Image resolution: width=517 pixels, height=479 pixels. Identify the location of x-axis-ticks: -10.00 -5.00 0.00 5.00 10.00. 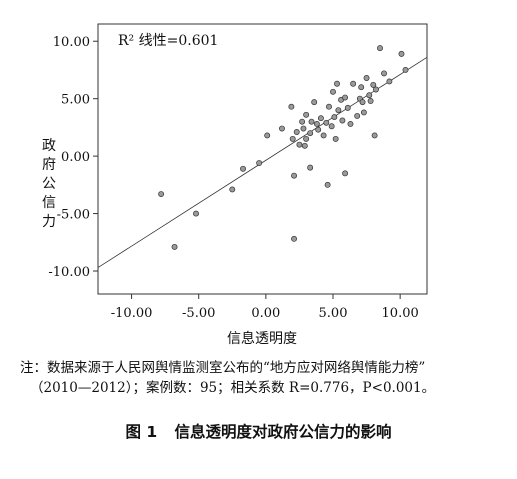
(265, 307).